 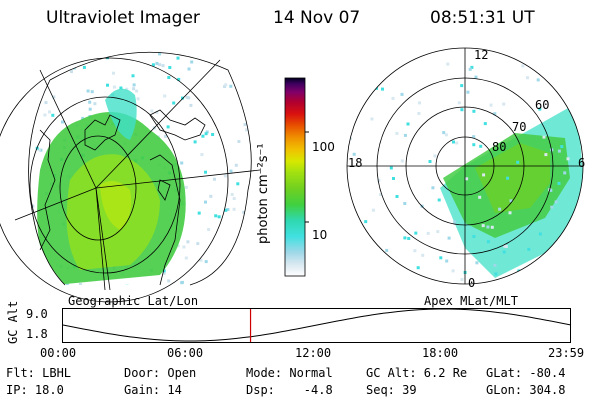 I want to click on altitude-ytick-low: 1.8, so click(x=37, y=334).